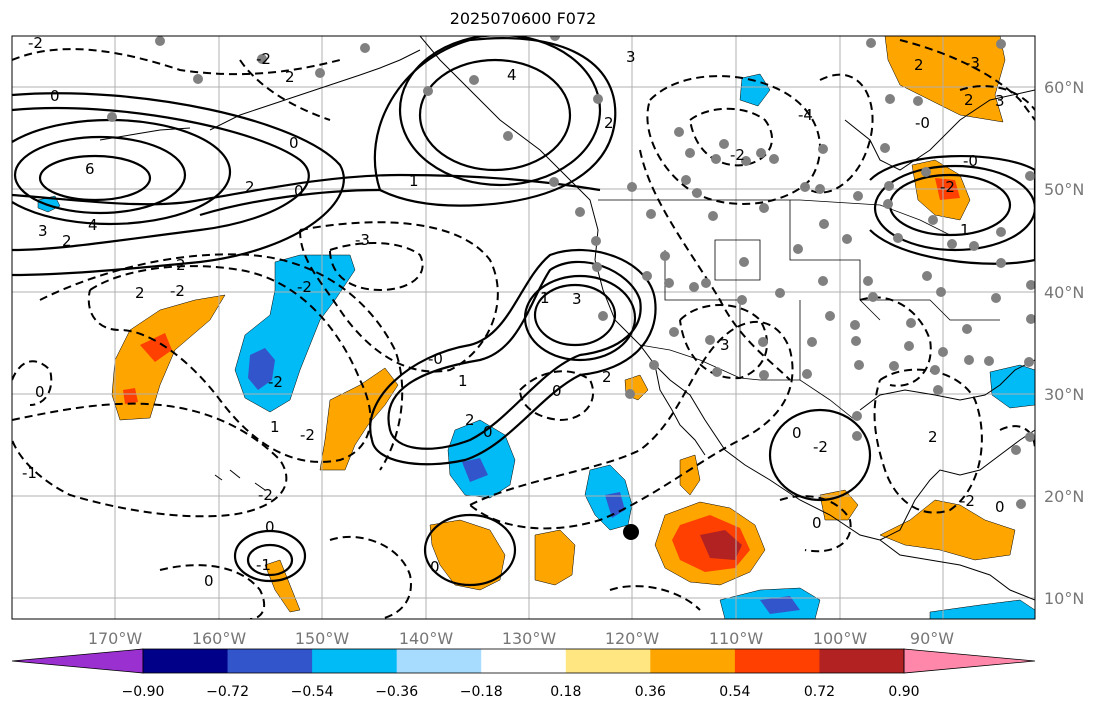 This screenshot has width=1105, height=712. What do you see at coordinates (396, 692) in the screenshot?
I see `colorbar-tick-label: −0.36` at bounding box center [396, 692].